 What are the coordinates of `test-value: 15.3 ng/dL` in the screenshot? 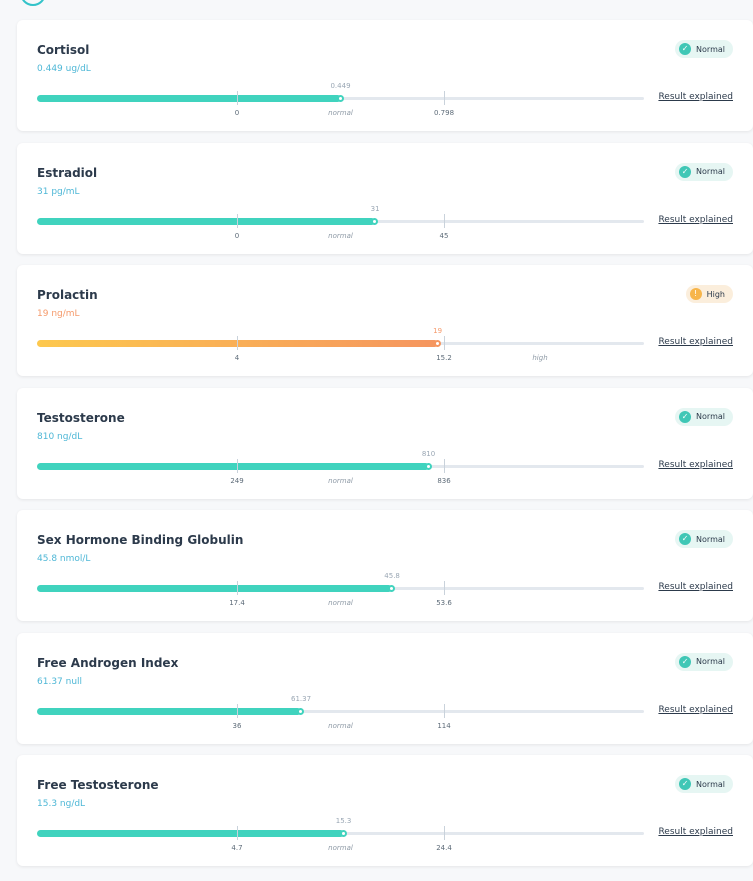 It's located at (61, 804).